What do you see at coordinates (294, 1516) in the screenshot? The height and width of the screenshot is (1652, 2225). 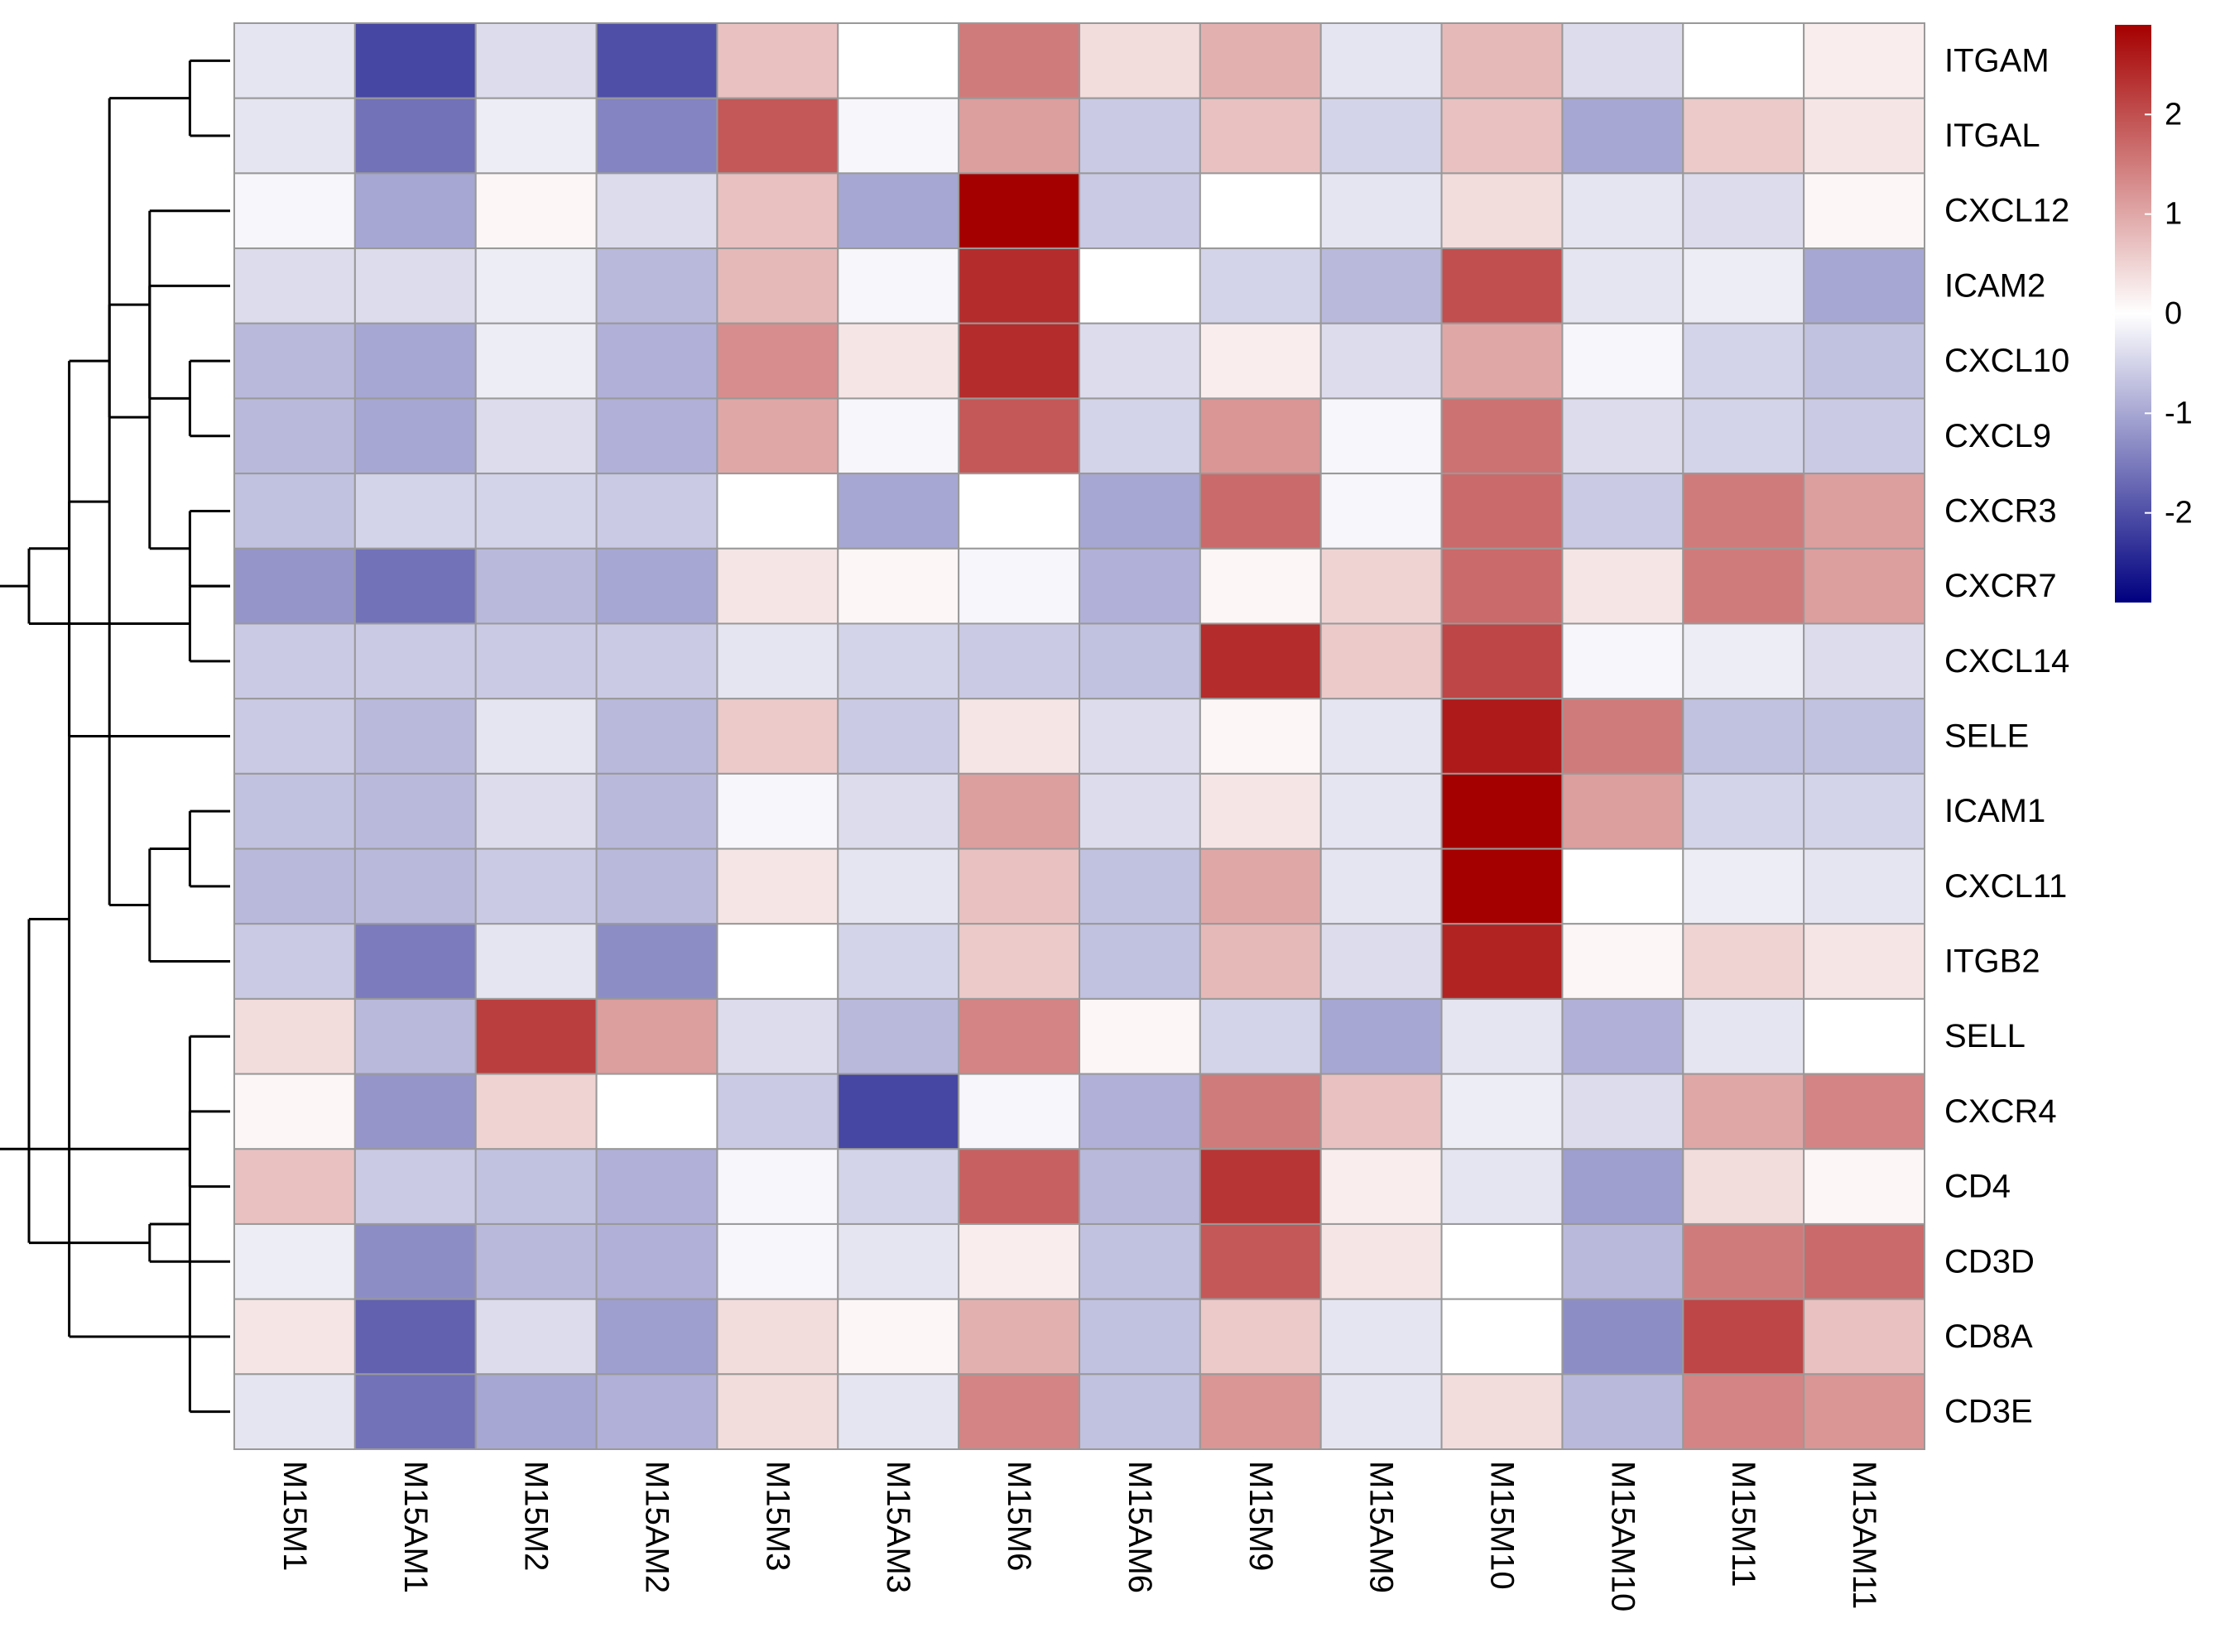 I see `column-label: M15M1` at bounding box center [294, 1516].